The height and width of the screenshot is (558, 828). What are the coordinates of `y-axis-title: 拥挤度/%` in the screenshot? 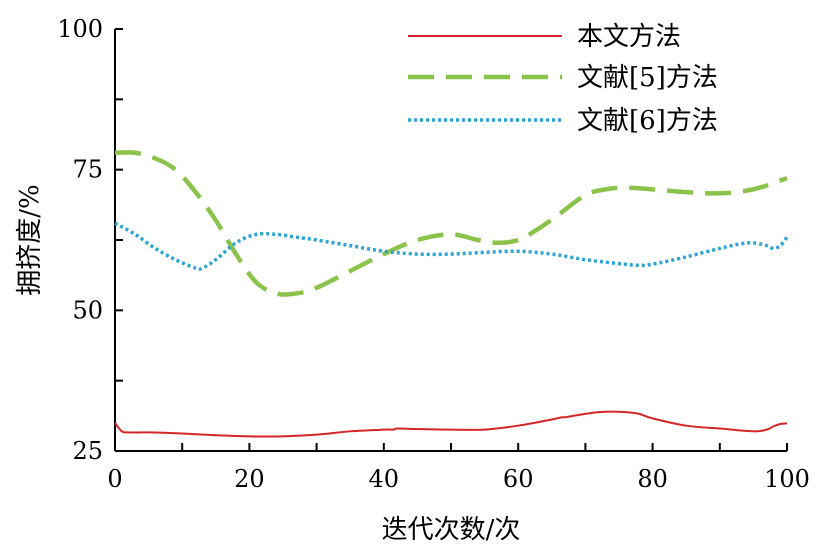 It's located at (30, 239).